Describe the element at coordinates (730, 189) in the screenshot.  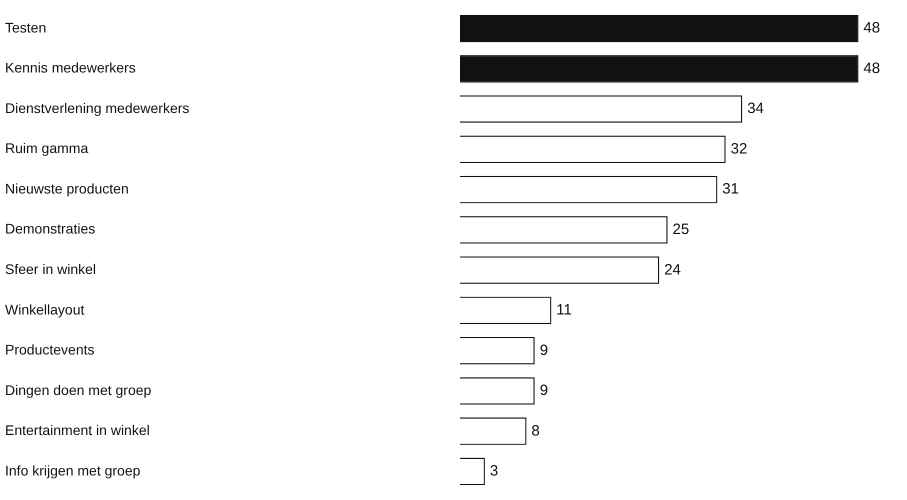
I see `data-label: 31` at that location.